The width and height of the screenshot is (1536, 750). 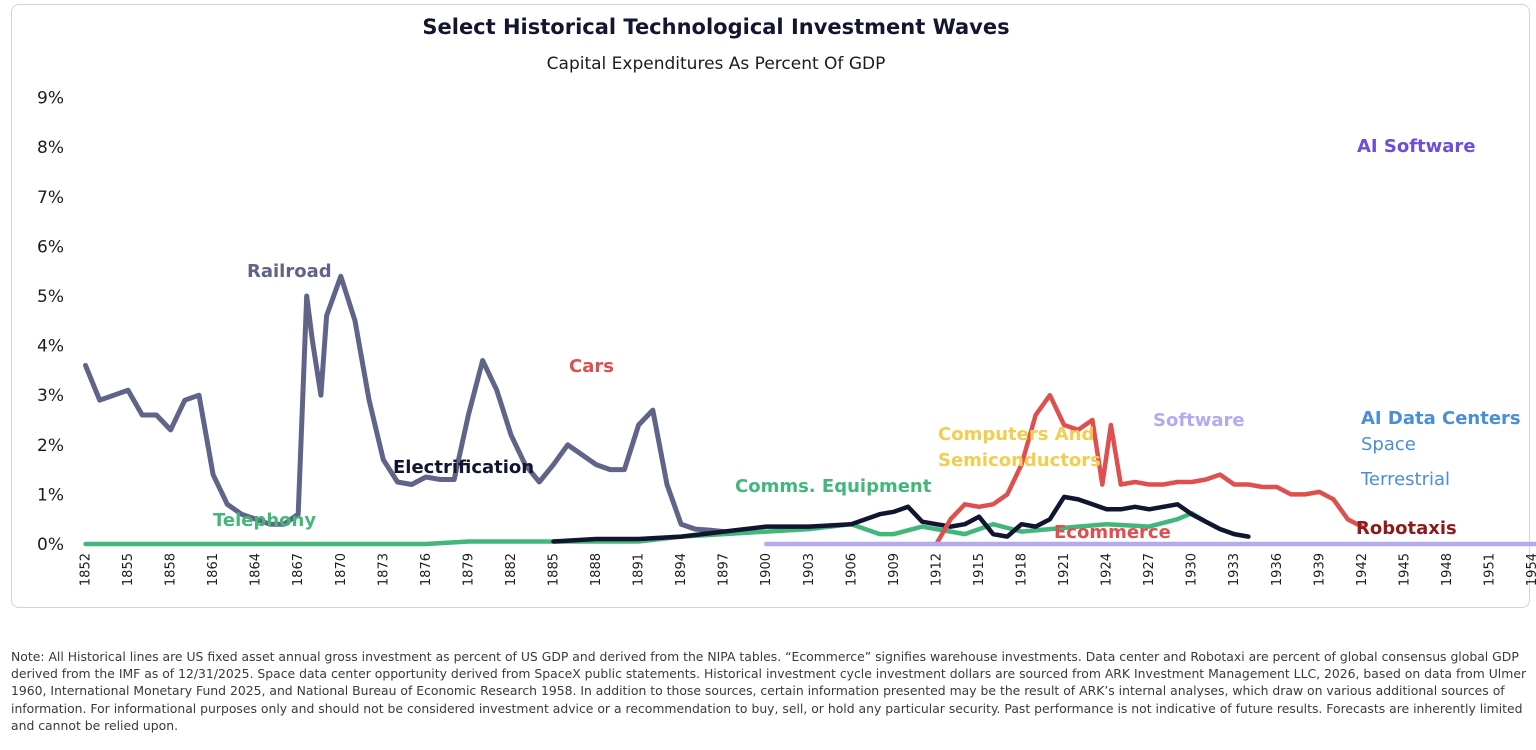 What do you see at coordinates (1406, 528) in the screenshot?
I see `robotaxis-label: Robotaxis` at bounding box center [1406, 528].